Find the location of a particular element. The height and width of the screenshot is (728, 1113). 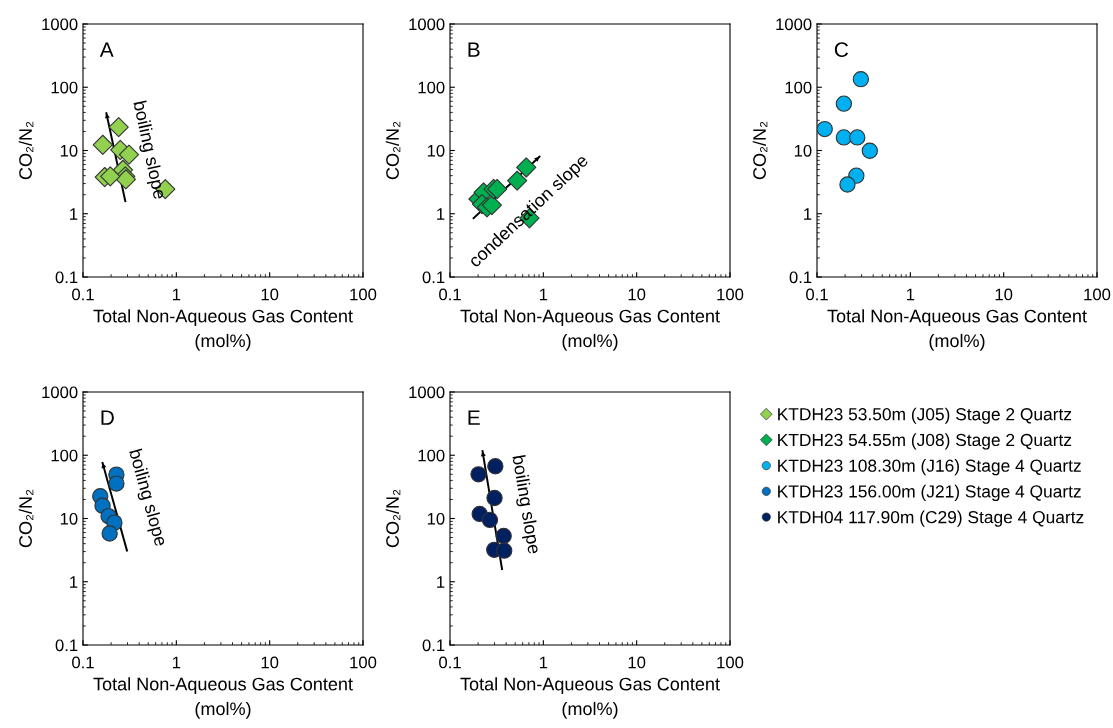

legend-label: KTDH23 108.30m (J16) Stage 4 Quartz is located at coordinates (929, 467).